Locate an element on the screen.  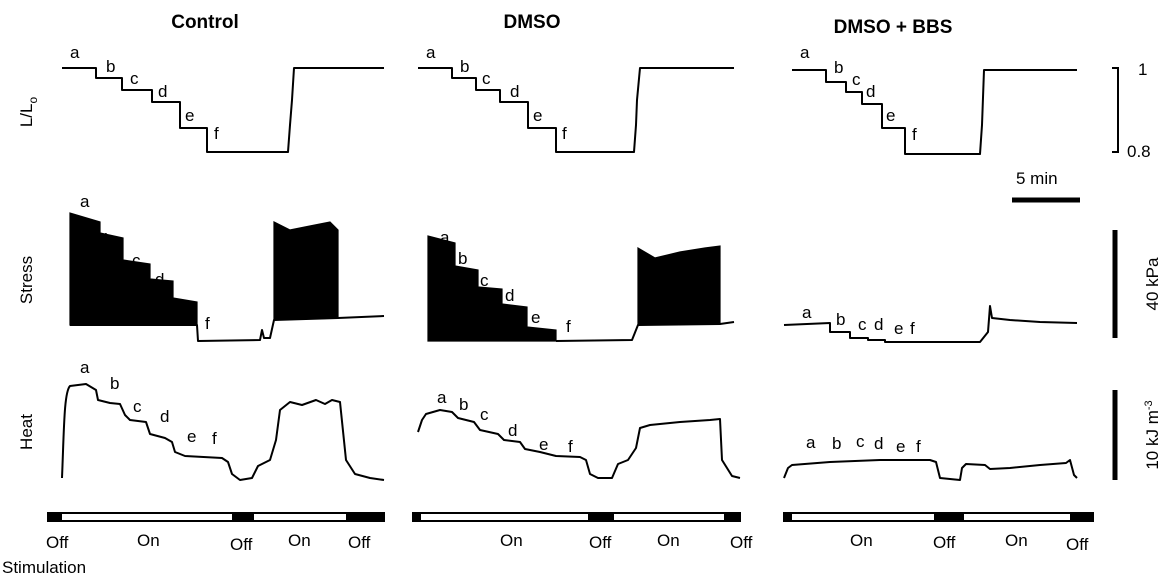
heat-trace-bbs is located at coordinates (930, 470).